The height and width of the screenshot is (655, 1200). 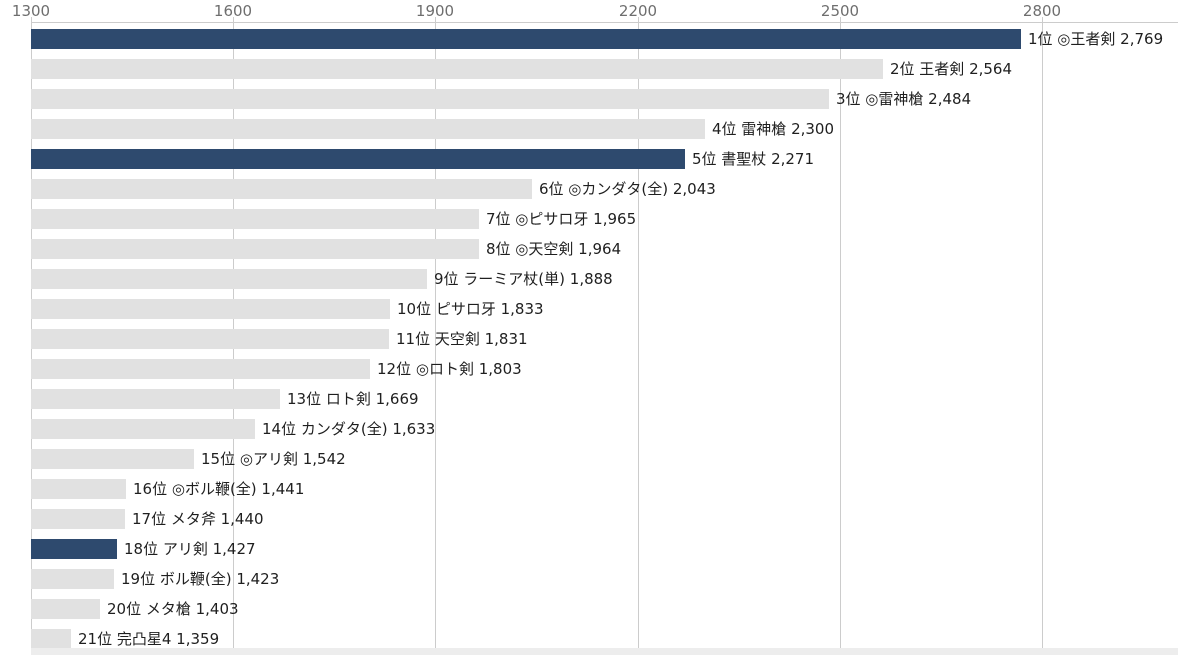 What do you see at coordinates (349, 429) in the screenshot?
I see `bar-label: 14位 カンダタ(全) 1,633` at bounding box center [349, 429].